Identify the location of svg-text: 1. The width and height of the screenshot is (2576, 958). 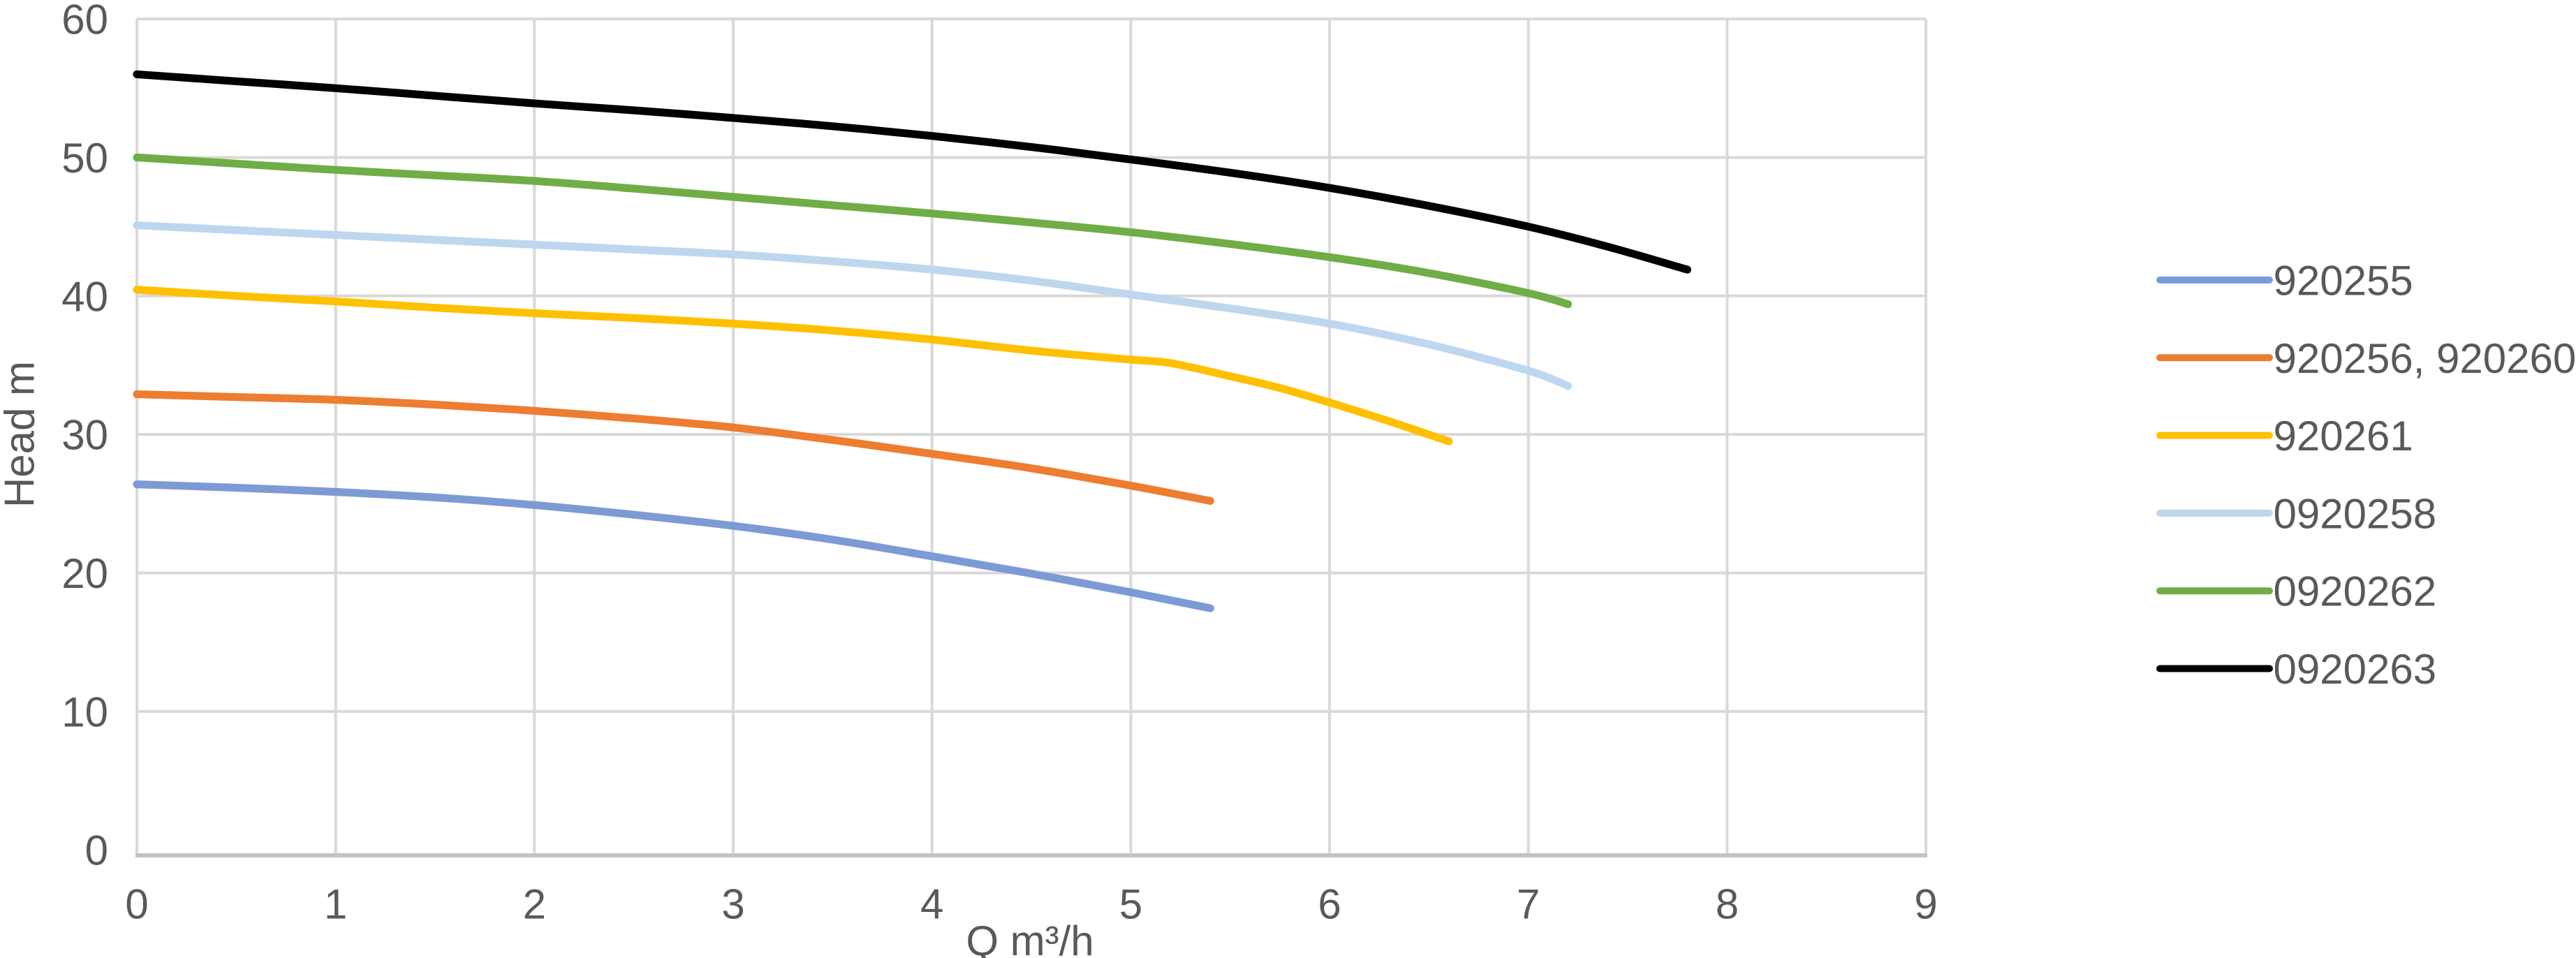
(335, 905).